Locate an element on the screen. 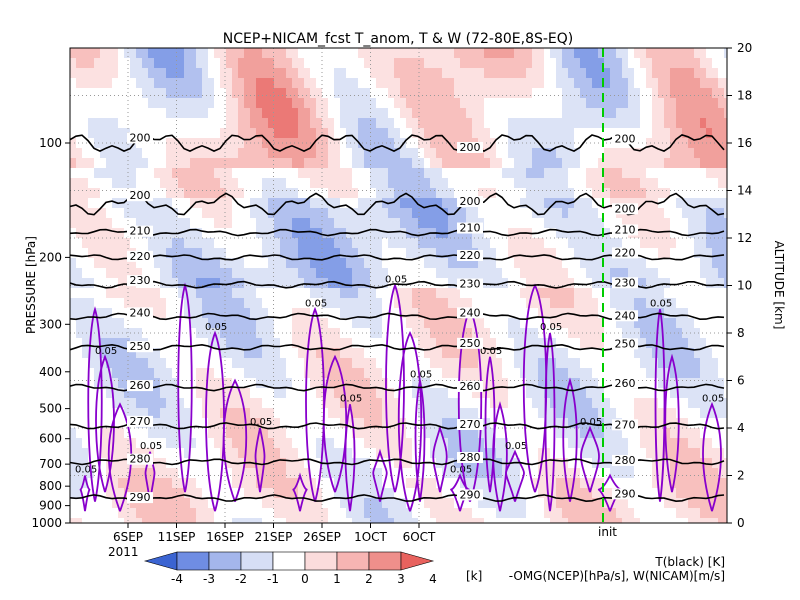  x-tick-label: 1OCT is located at coordinates (370, 537).